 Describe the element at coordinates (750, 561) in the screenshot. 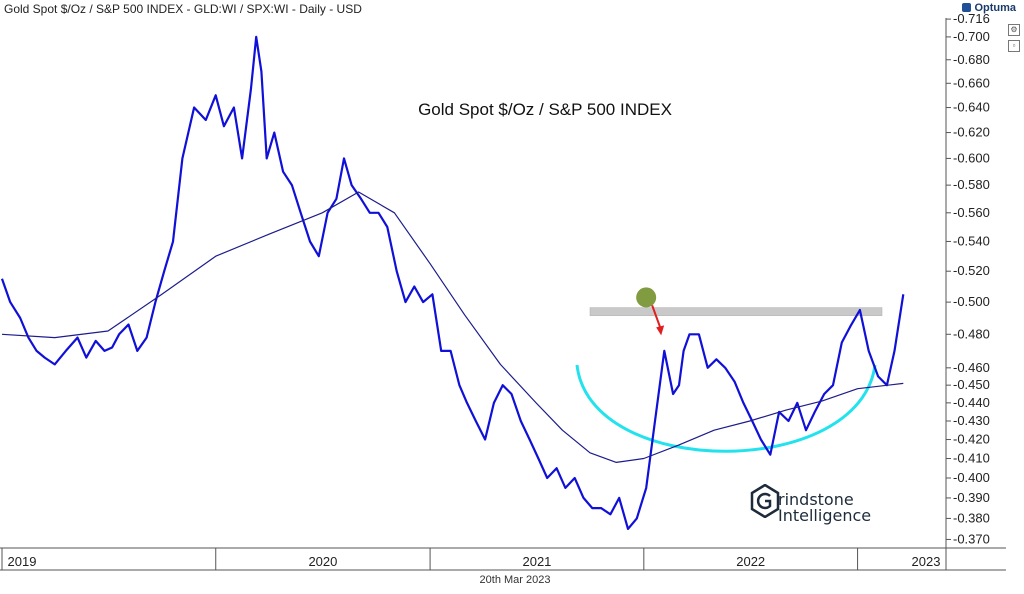

I see `x-tick-label: 2022` at that location.